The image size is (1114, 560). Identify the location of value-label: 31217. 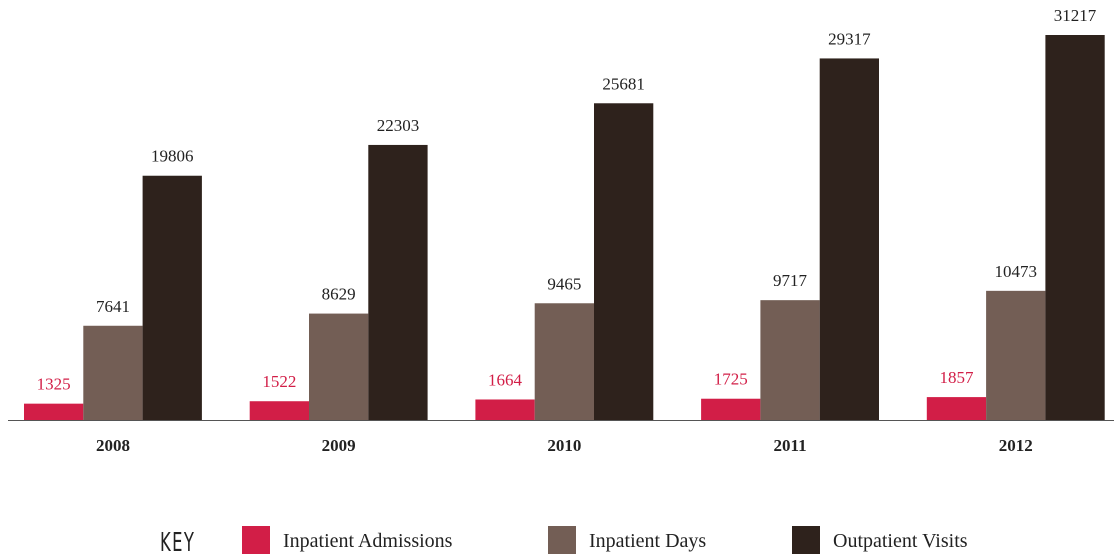
(1075, 15).